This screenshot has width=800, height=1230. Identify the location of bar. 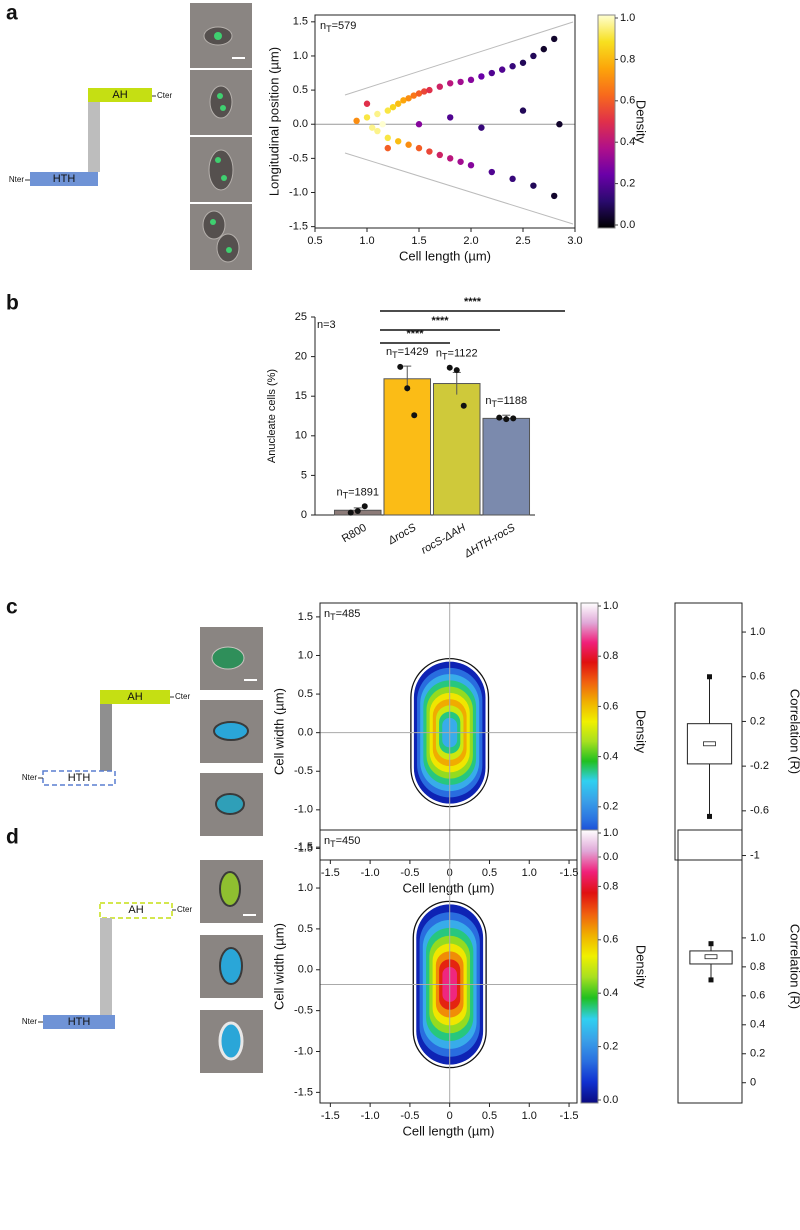
(456, 449).